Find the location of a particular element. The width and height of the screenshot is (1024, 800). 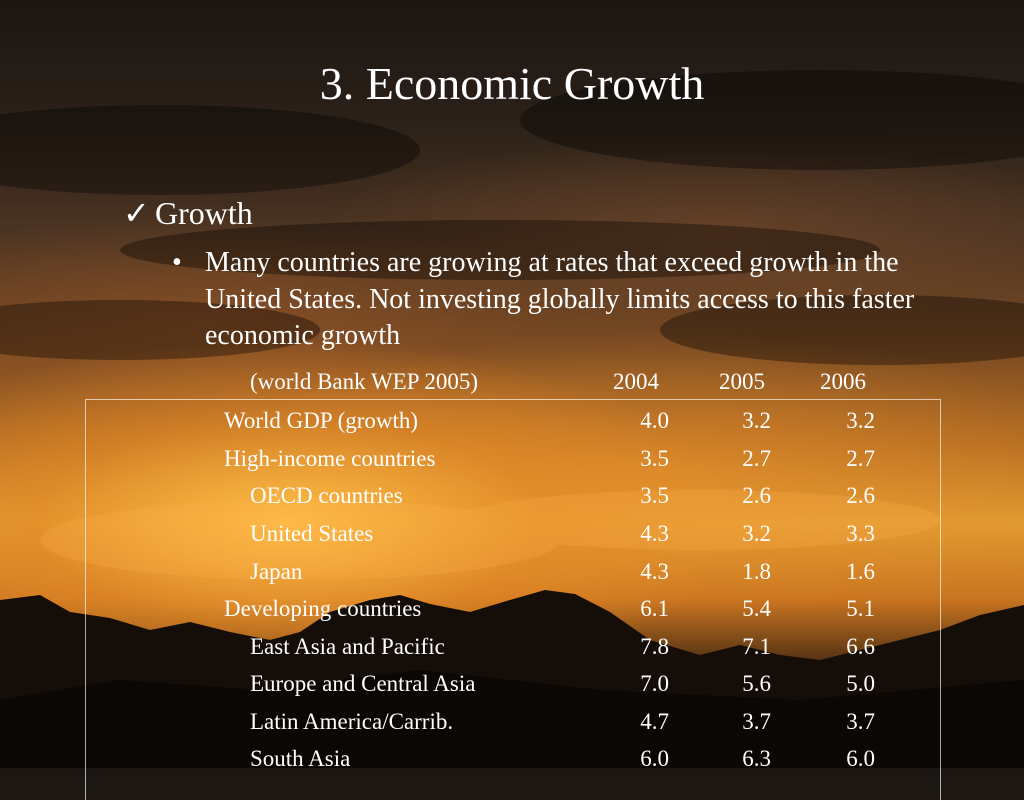

value-2006: 3.7 is located at coordinates (860, 721).